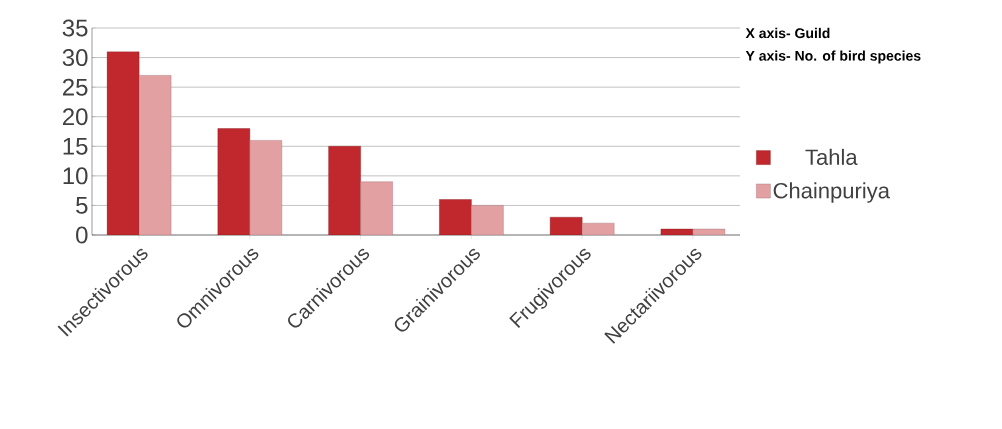 Image resolution: width=1002 pixels, height=429 pixels. Describe the element at coordinates (82, 235) in the screenshot. I see `y-tick-label: 0` at that location.